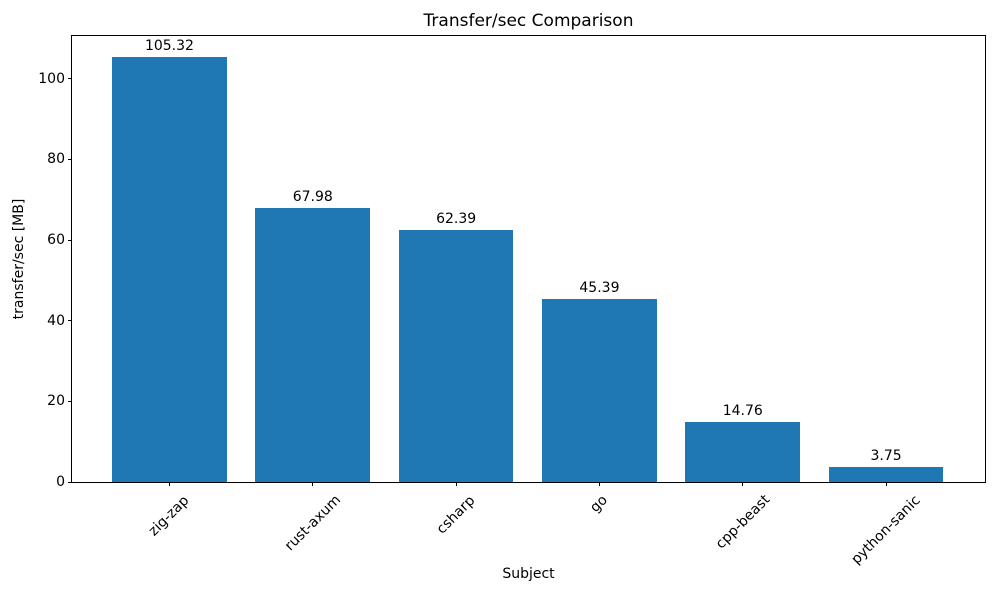 The width and height of the screenshot is (1000, 600). What do you see at coordinates (528, 21) in the screenshot?
I see `chart-title: Transfer/sec Comparison` at bounding box center [528, 21].